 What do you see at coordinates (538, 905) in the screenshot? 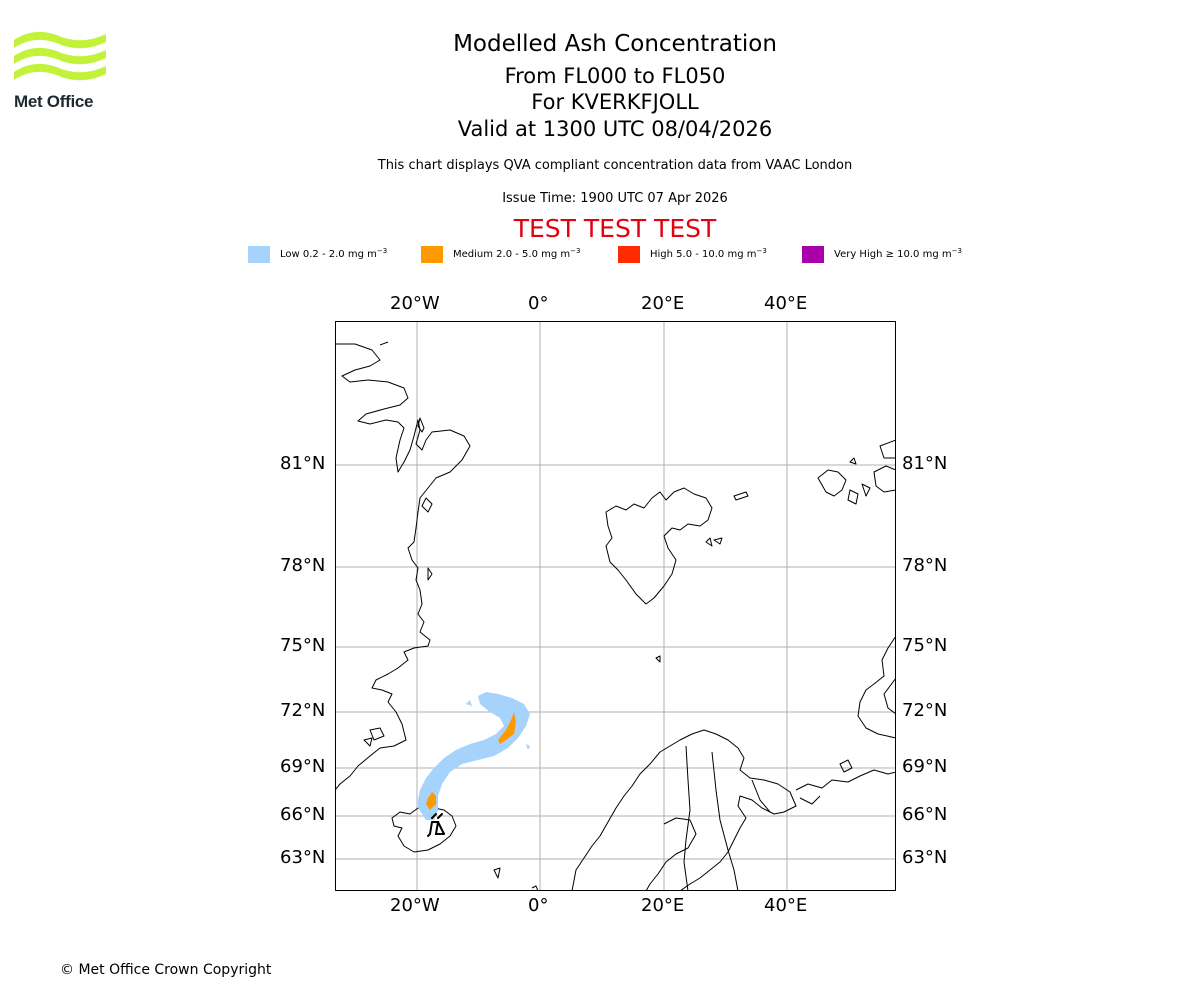
I see `lon-label-bottom-0: 0°` at bounding box center [538, 905].